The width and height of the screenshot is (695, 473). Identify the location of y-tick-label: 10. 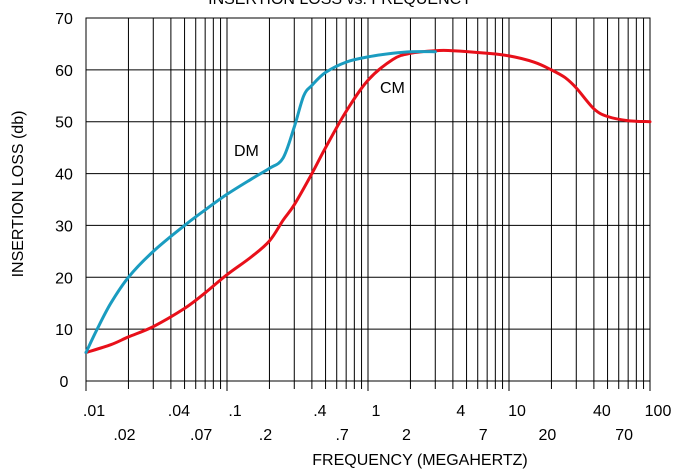
(64, 330).